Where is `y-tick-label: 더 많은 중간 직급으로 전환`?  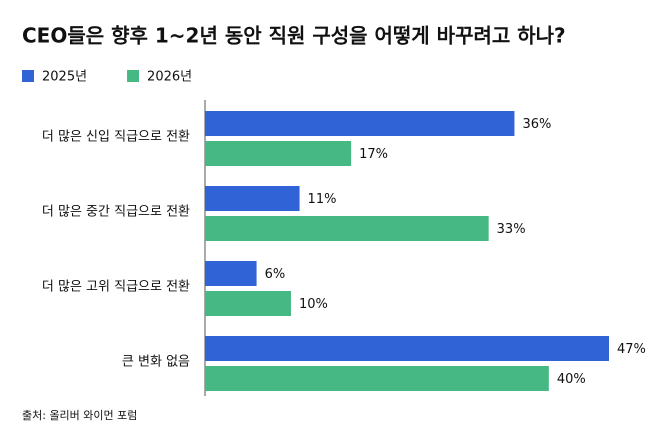
y-tick-label: 더 많은 중간 직급으로 전환 is located at coordinates (116, 212).